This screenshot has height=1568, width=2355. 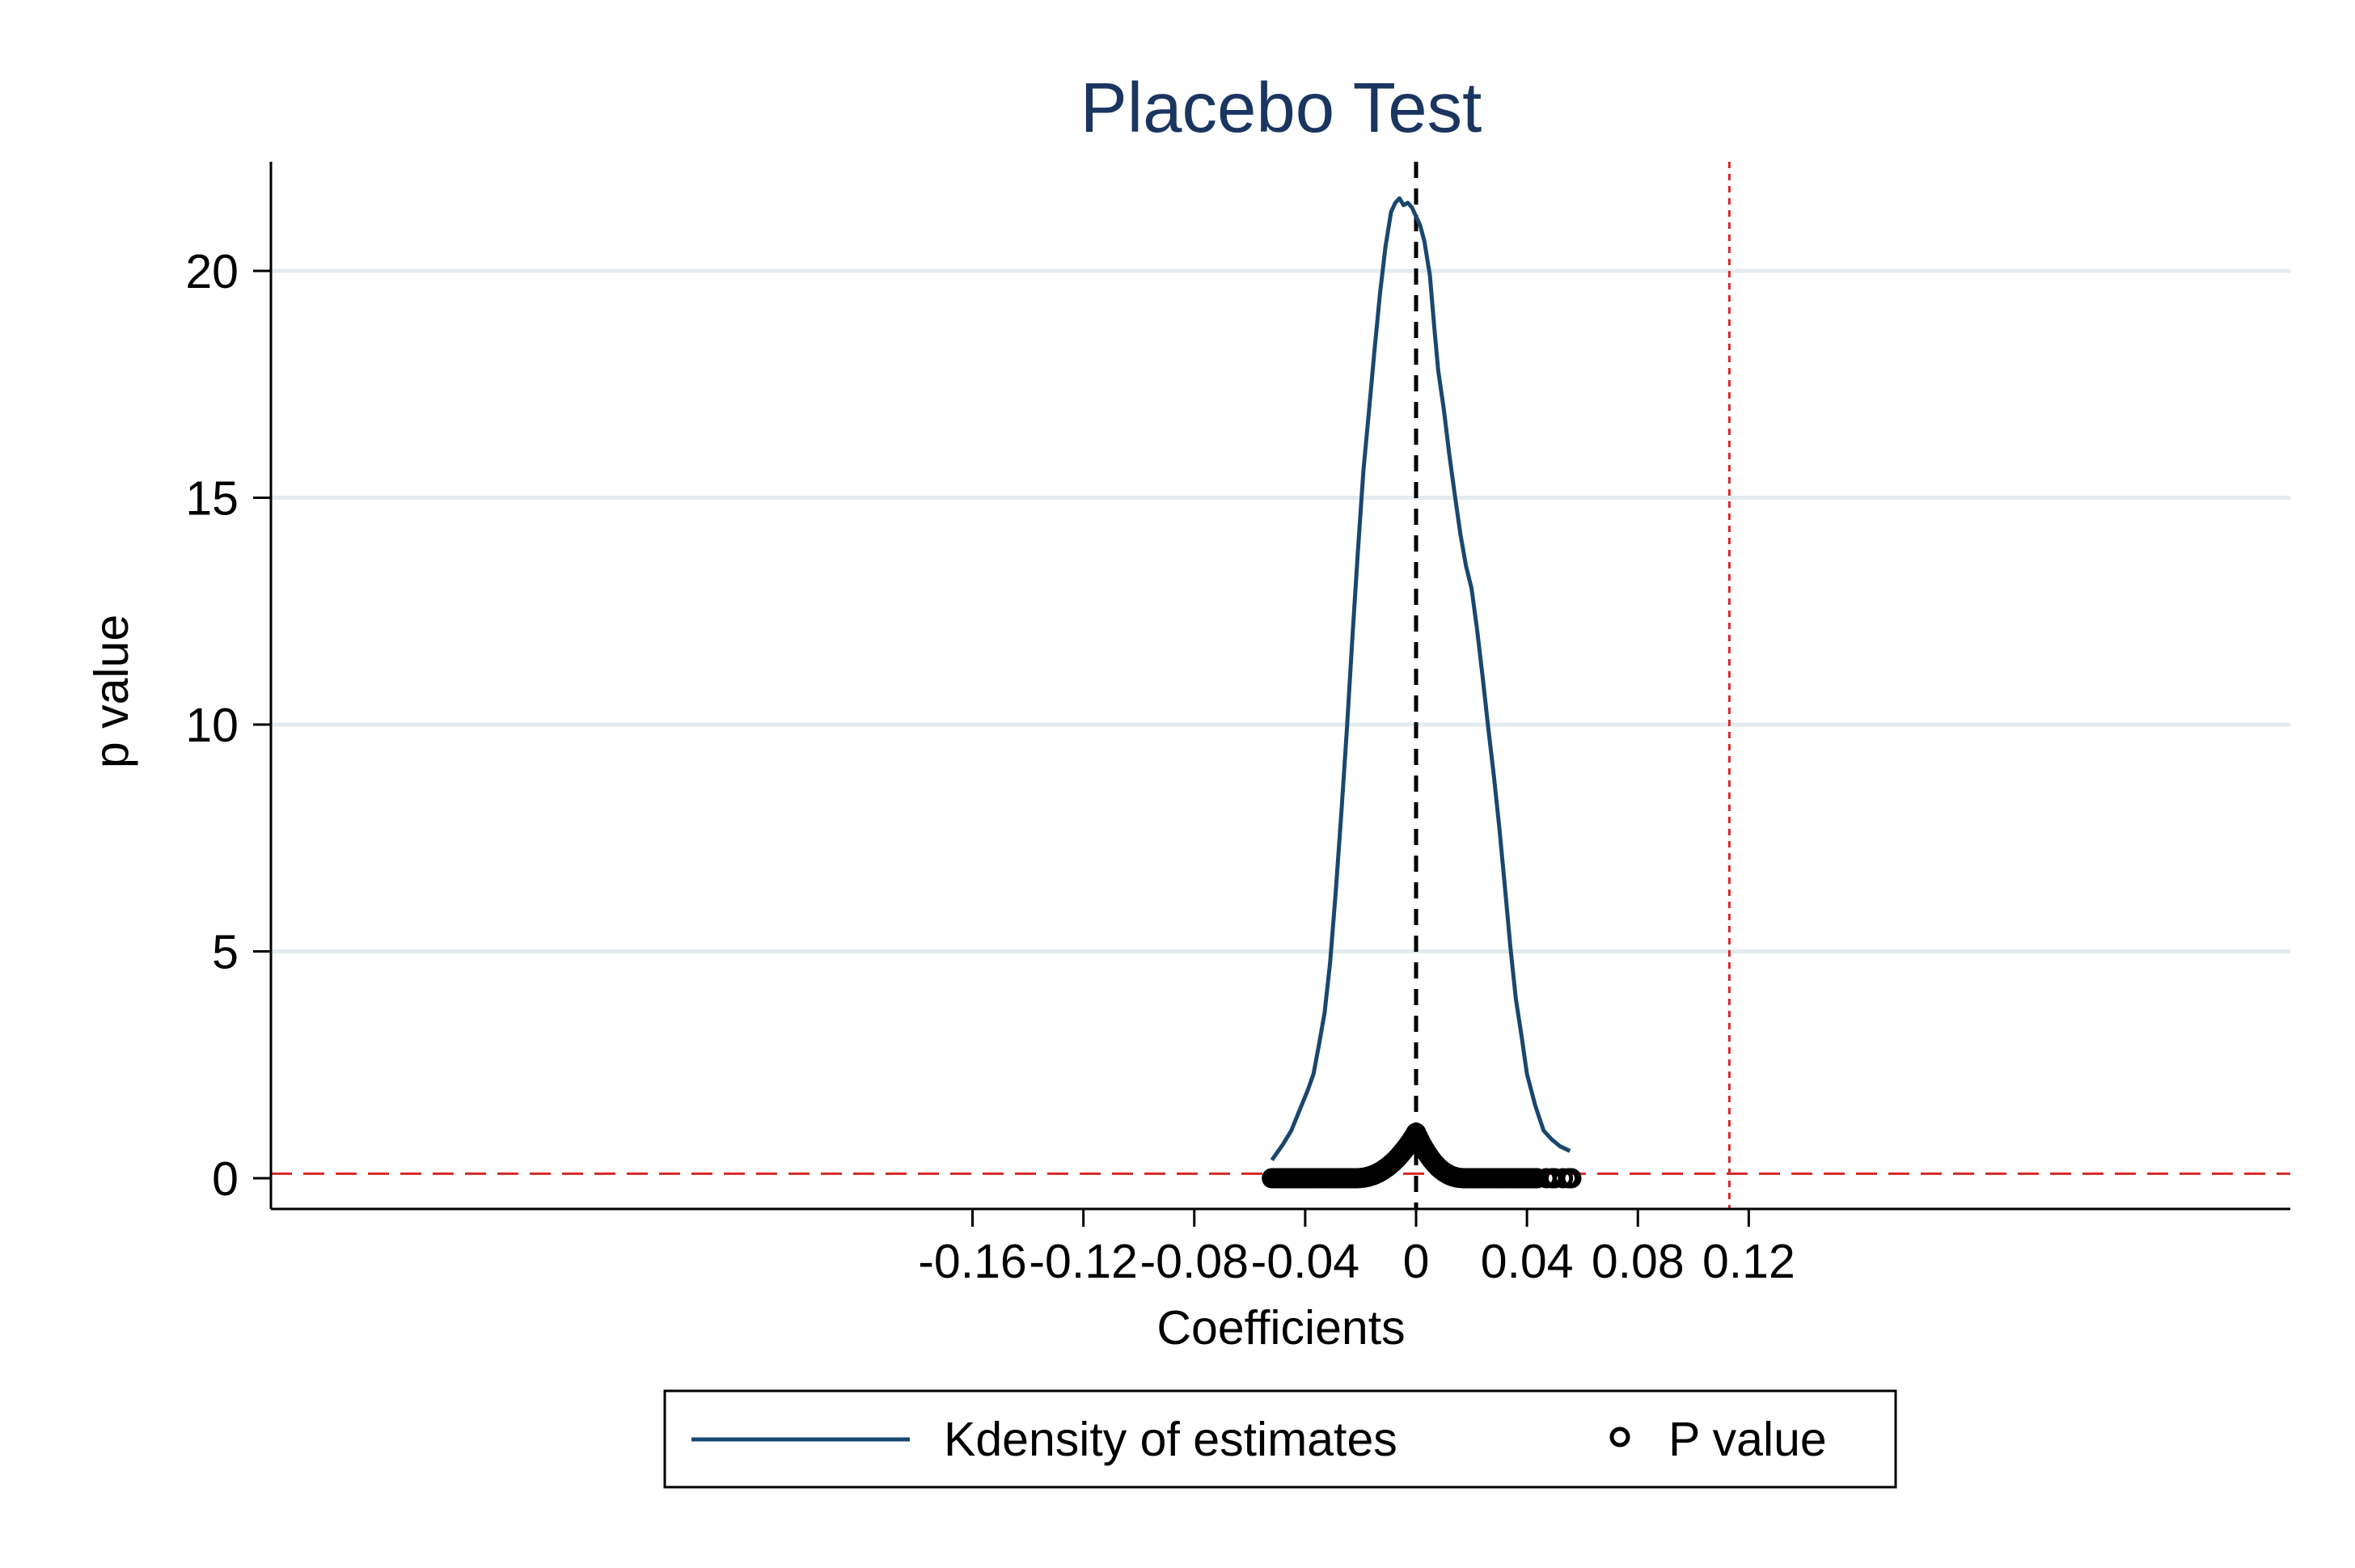 What do you see at coordinates (1748, 1261) in the screenshot?
I see `x-tick-label: 0.12` at bounding box center [1748, 1261].